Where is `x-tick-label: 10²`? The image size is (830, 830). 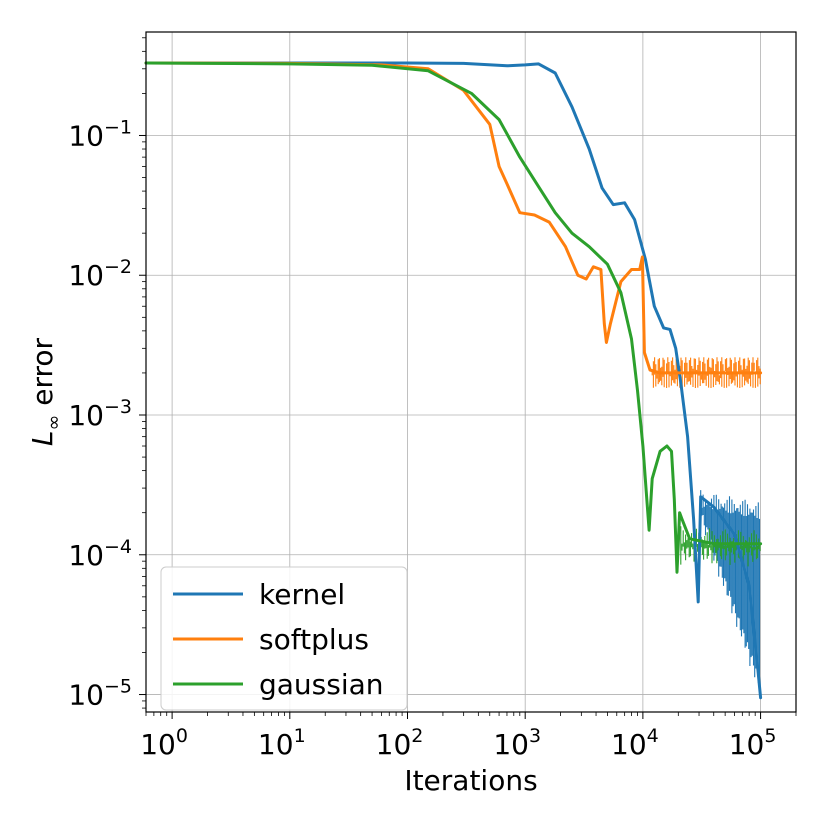
x-tick-label: 10² is located at coordinates (400, 743).